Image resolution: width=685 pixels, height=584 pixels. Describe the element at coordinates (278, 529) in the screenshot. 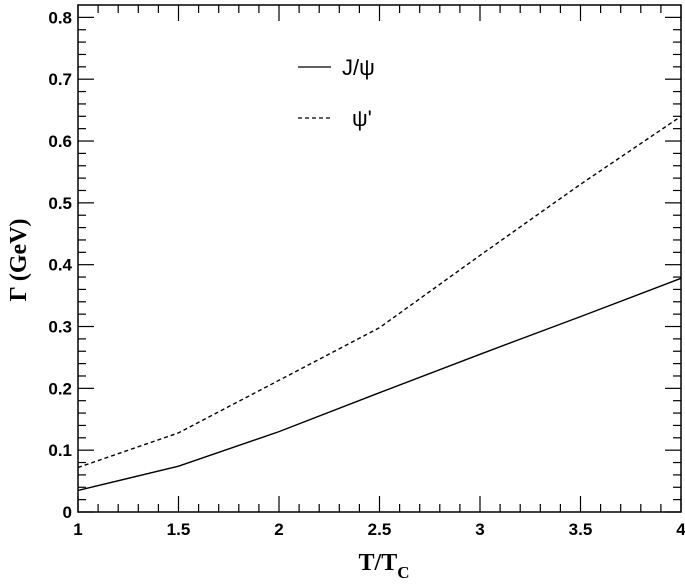

I see `x-tick-label: 2` at that location.